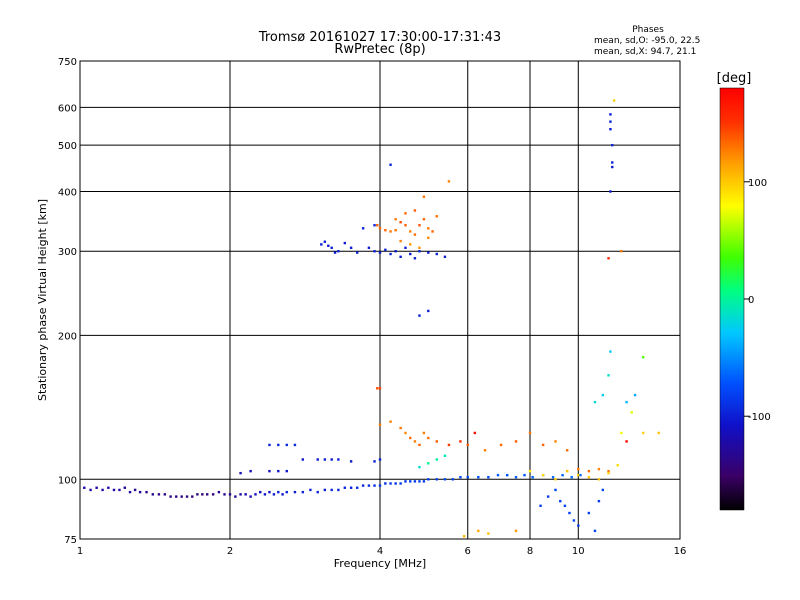  Describe the element at coordinates (380, 551) in the screenshot. I see `x-tick-label: 4` at that location.